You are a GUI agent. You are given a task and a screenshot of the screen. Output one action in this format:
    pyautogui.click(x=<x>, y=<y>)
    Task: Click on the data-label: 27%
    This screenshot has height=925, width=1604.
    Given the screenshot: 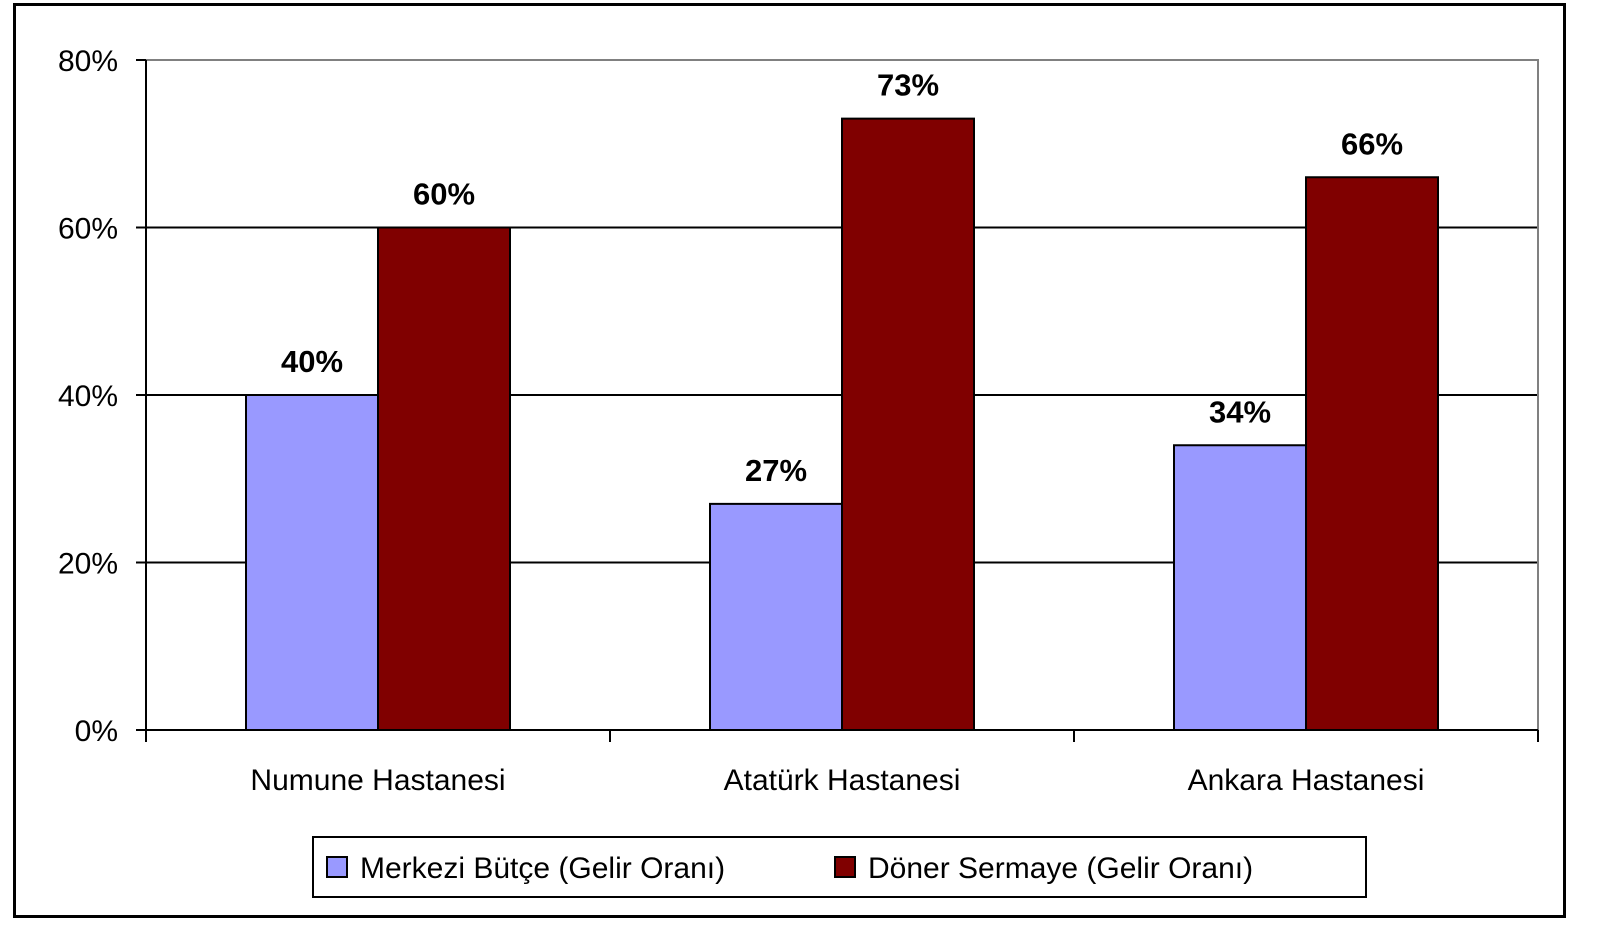 What is the action you would take?
    pyautogui.click(x=776, y=470)
    